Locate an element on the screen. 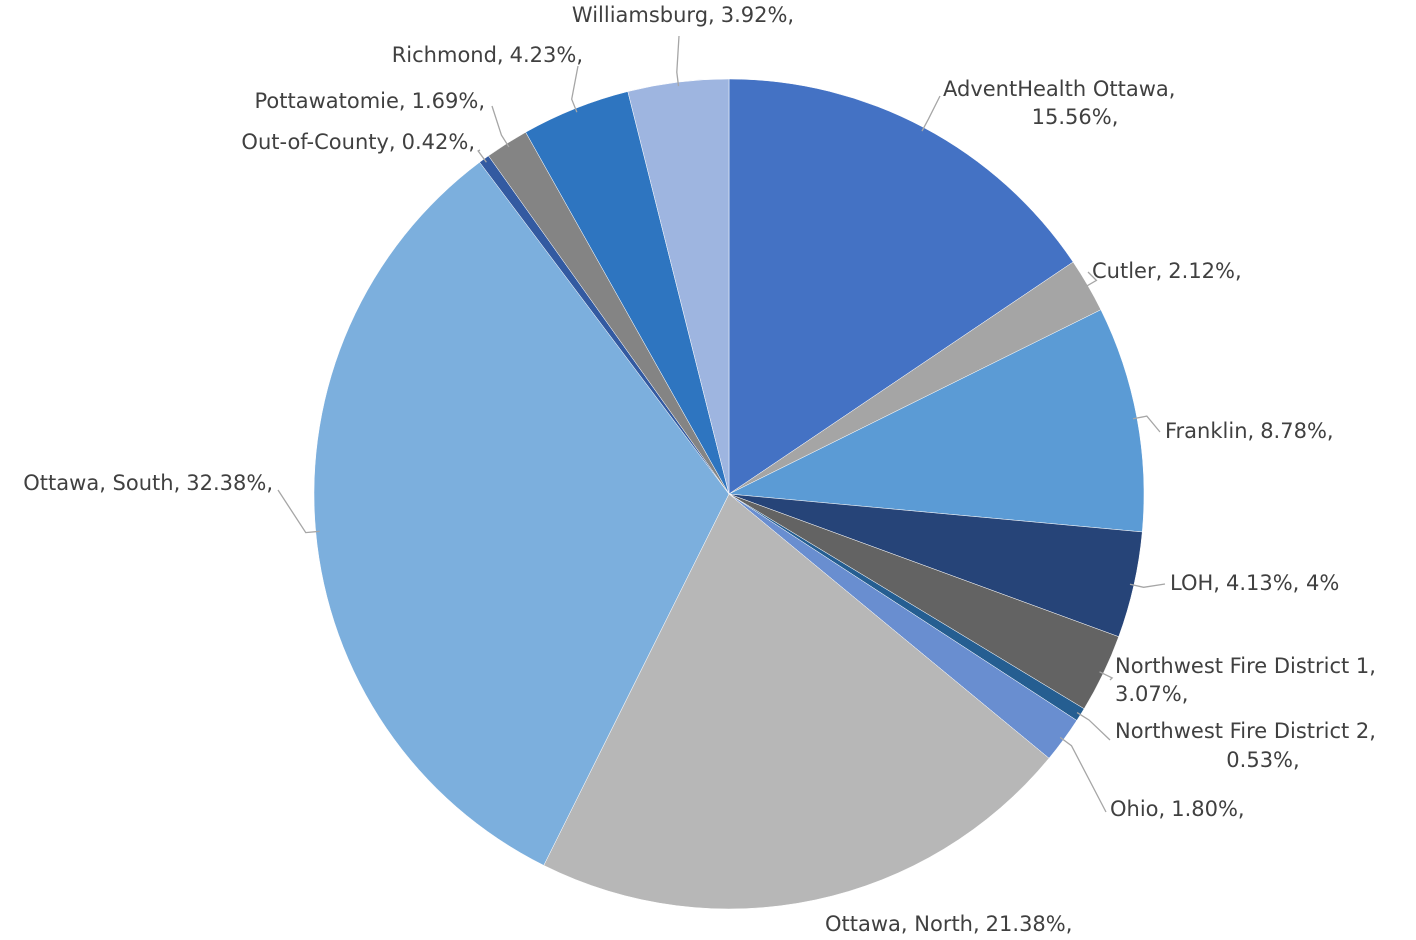 Image resolution: width=1416 pixels, height=940 pixels. data-label: Richmond, 4.23%, is located at coordinates (487, 55).